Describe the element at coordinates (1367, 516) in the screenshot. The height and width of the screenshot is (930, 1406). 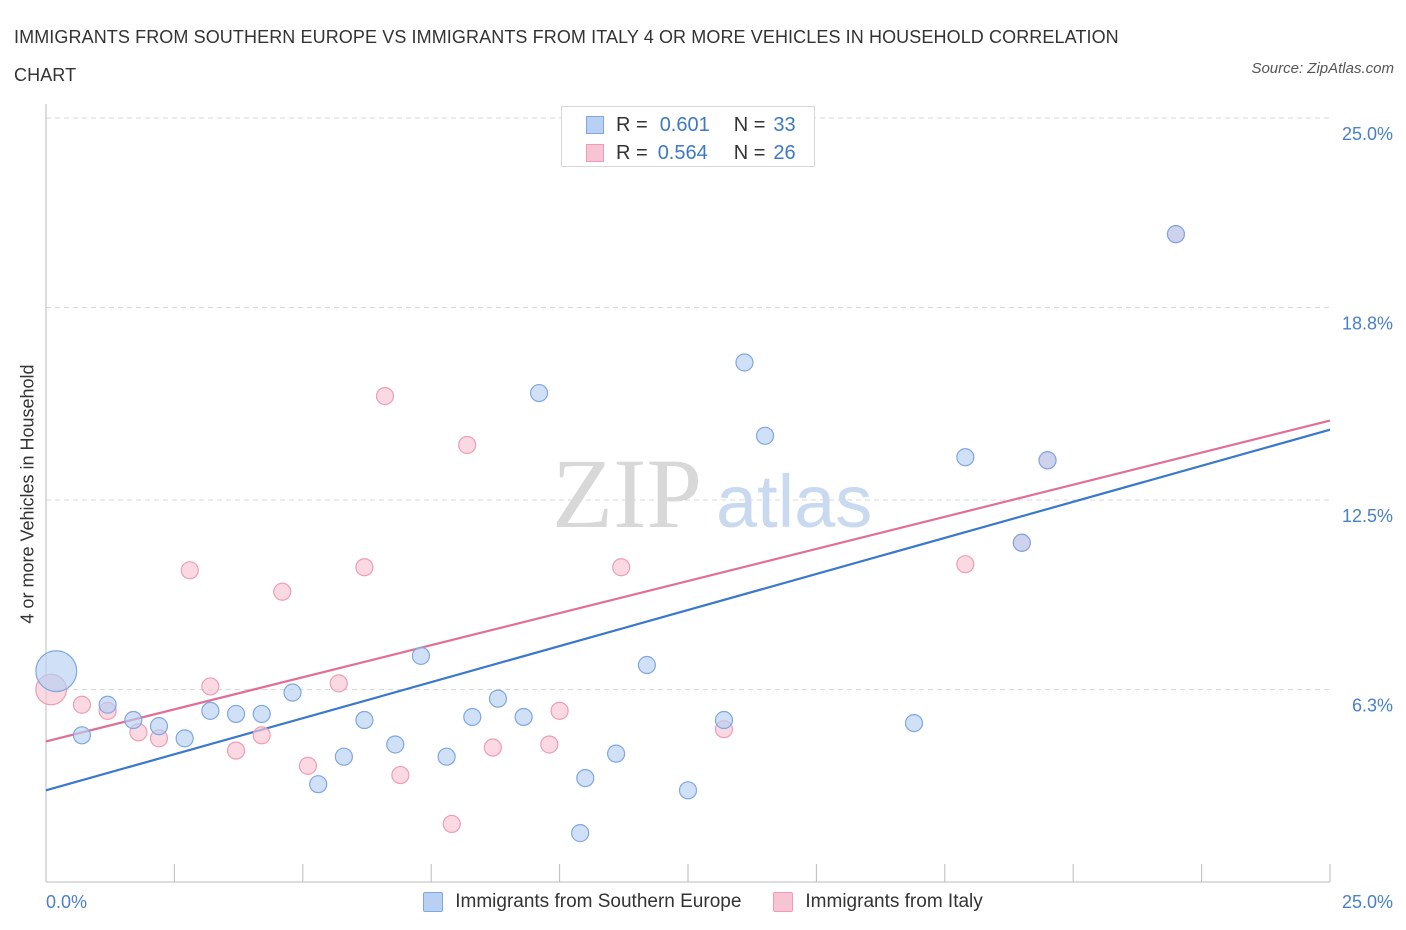
I see `y-tick-label: 12.5%` at that location.